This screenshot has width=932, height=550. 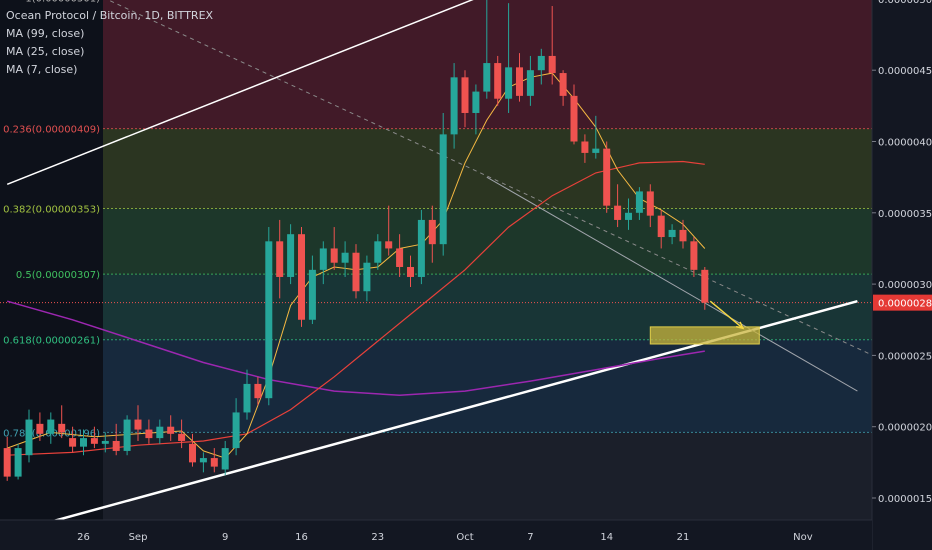 I want to click on indicator-ma7: MA (7, close), so click(x=42, y=69).